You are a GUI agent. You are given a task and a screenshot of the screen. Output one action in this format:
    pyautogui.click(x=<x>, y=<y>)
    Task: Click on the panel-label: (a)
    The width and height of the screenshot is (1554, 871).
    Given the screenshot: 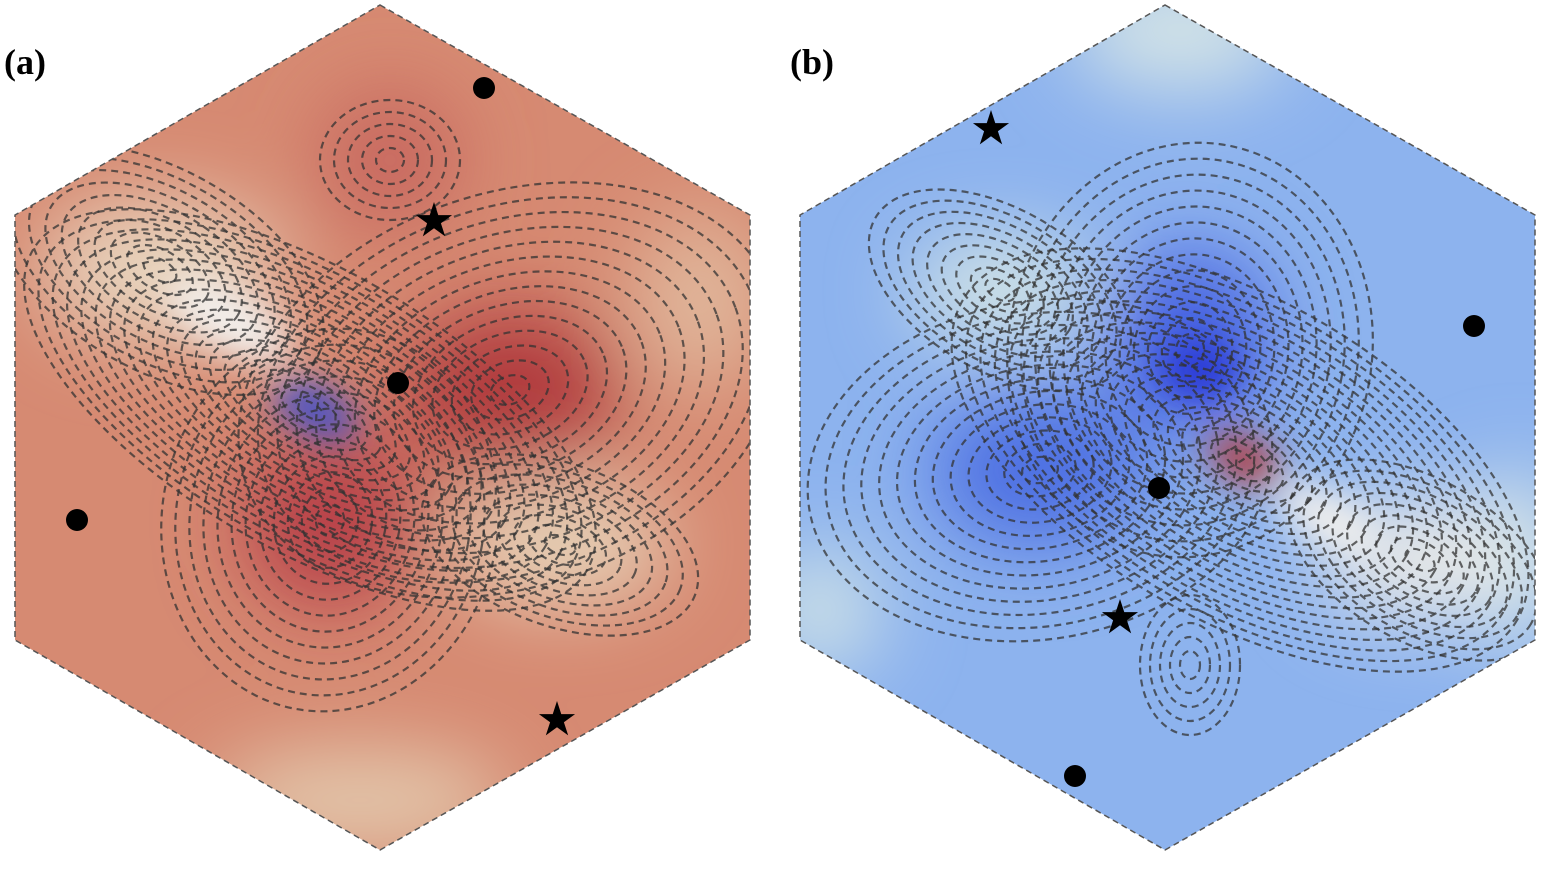 What is the action you would take?
    pyautogui.click(x=25, y=62)
    